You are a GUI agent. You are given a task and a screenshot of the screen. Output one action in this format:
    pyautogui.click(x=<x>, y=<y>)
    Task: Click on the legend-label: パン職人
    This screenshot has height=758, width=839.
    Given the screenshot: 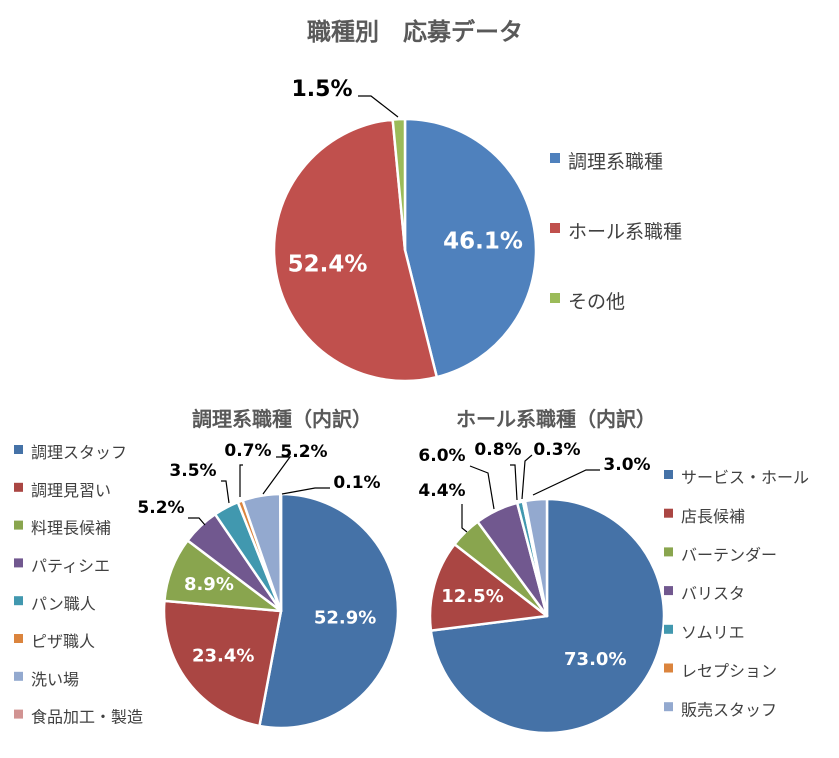 What is the action you would take?
    pyautogui.click(x=63, y=603)
    